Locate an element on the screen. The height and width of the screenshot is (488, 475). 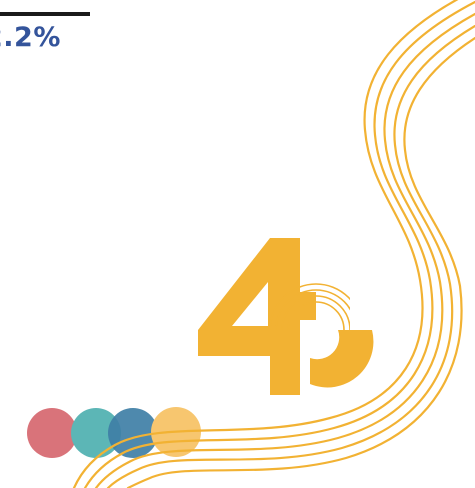
stat-percentage: 2.2% is located at coordinates (30, 37).